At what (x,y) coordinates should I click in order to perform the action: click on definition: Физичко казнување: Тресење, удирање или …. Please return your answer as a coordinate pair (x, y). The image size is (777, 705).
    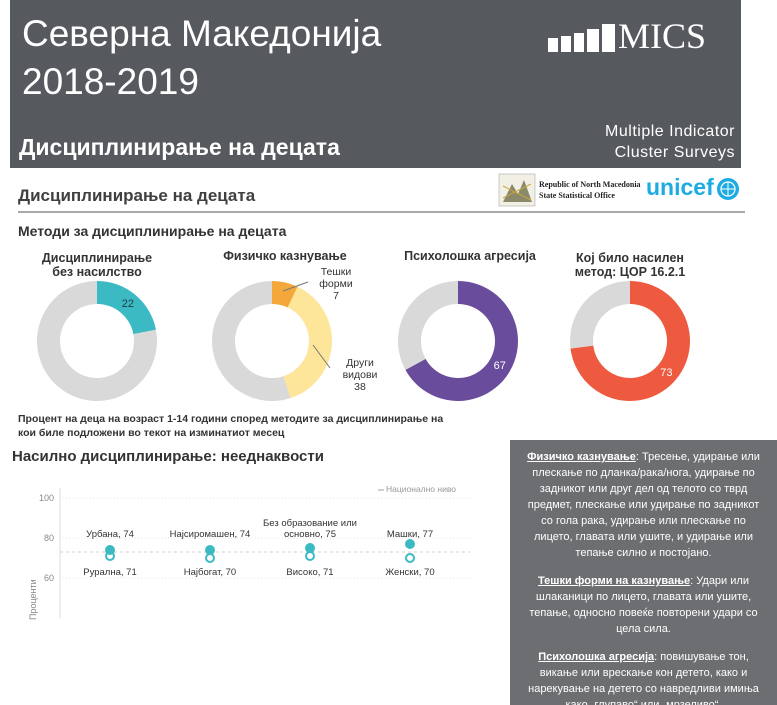
    Looking at the image, I should click on (643, 505).